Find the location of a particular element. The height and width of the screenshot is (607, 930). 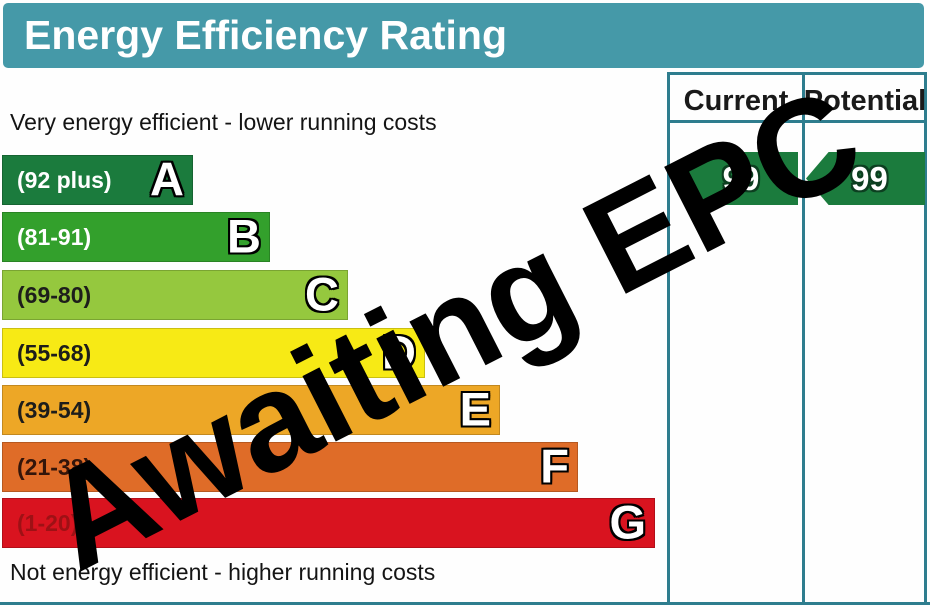

chart-title: Energy Efficiency Rating is located at coordinates (266, 35).